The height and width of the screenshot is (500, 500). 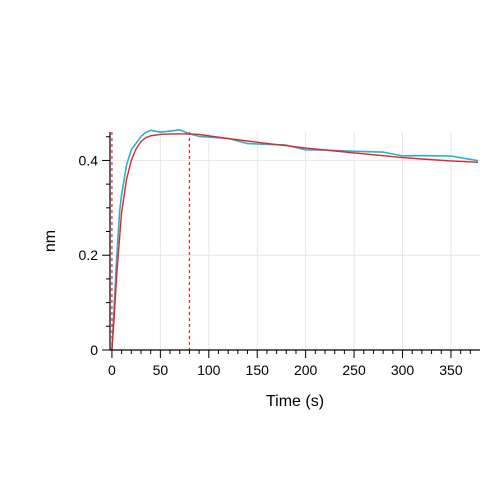 What do you see at coordinates (451, 370) in the screenshot?
I see `x-tick-label: 350` at bounding box center [451, 370].